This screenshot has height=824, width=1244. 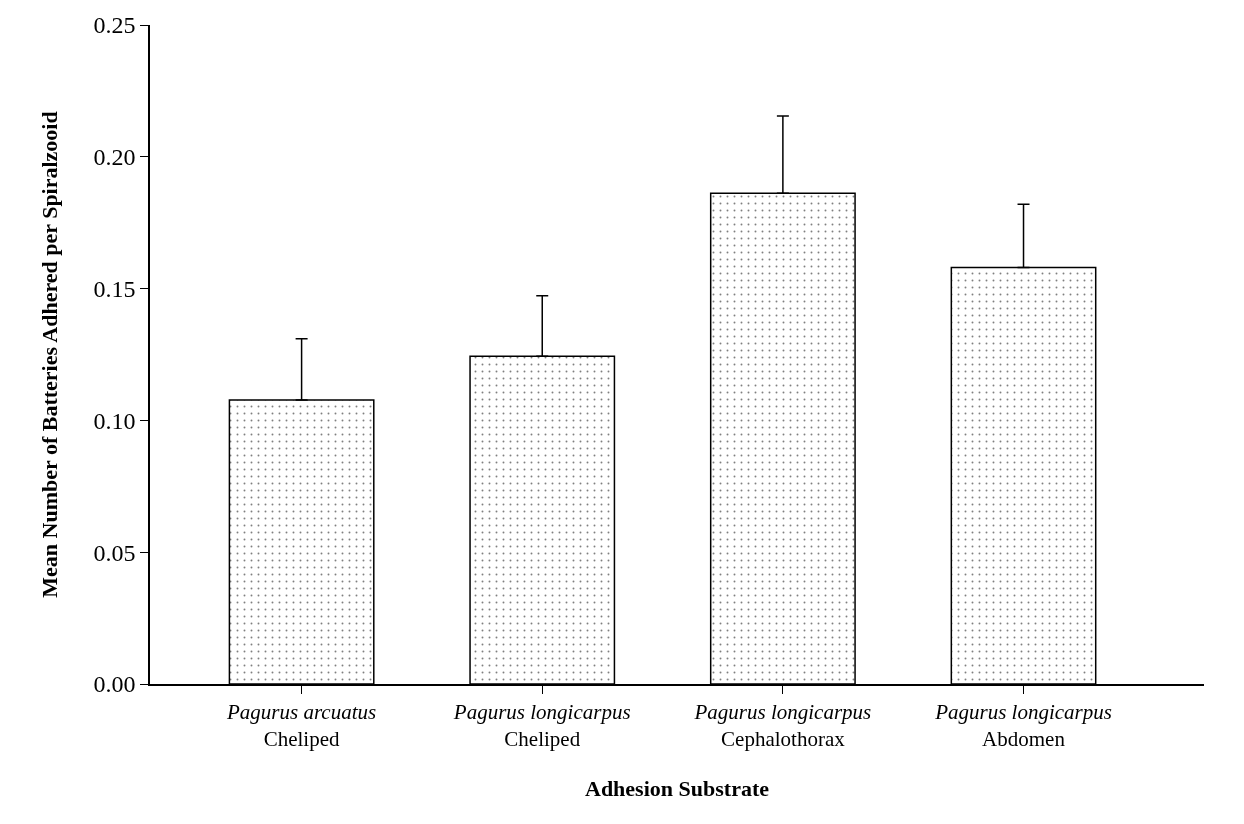 I want to click on y-tick-label: 0.15, so click(x=114, y=289).